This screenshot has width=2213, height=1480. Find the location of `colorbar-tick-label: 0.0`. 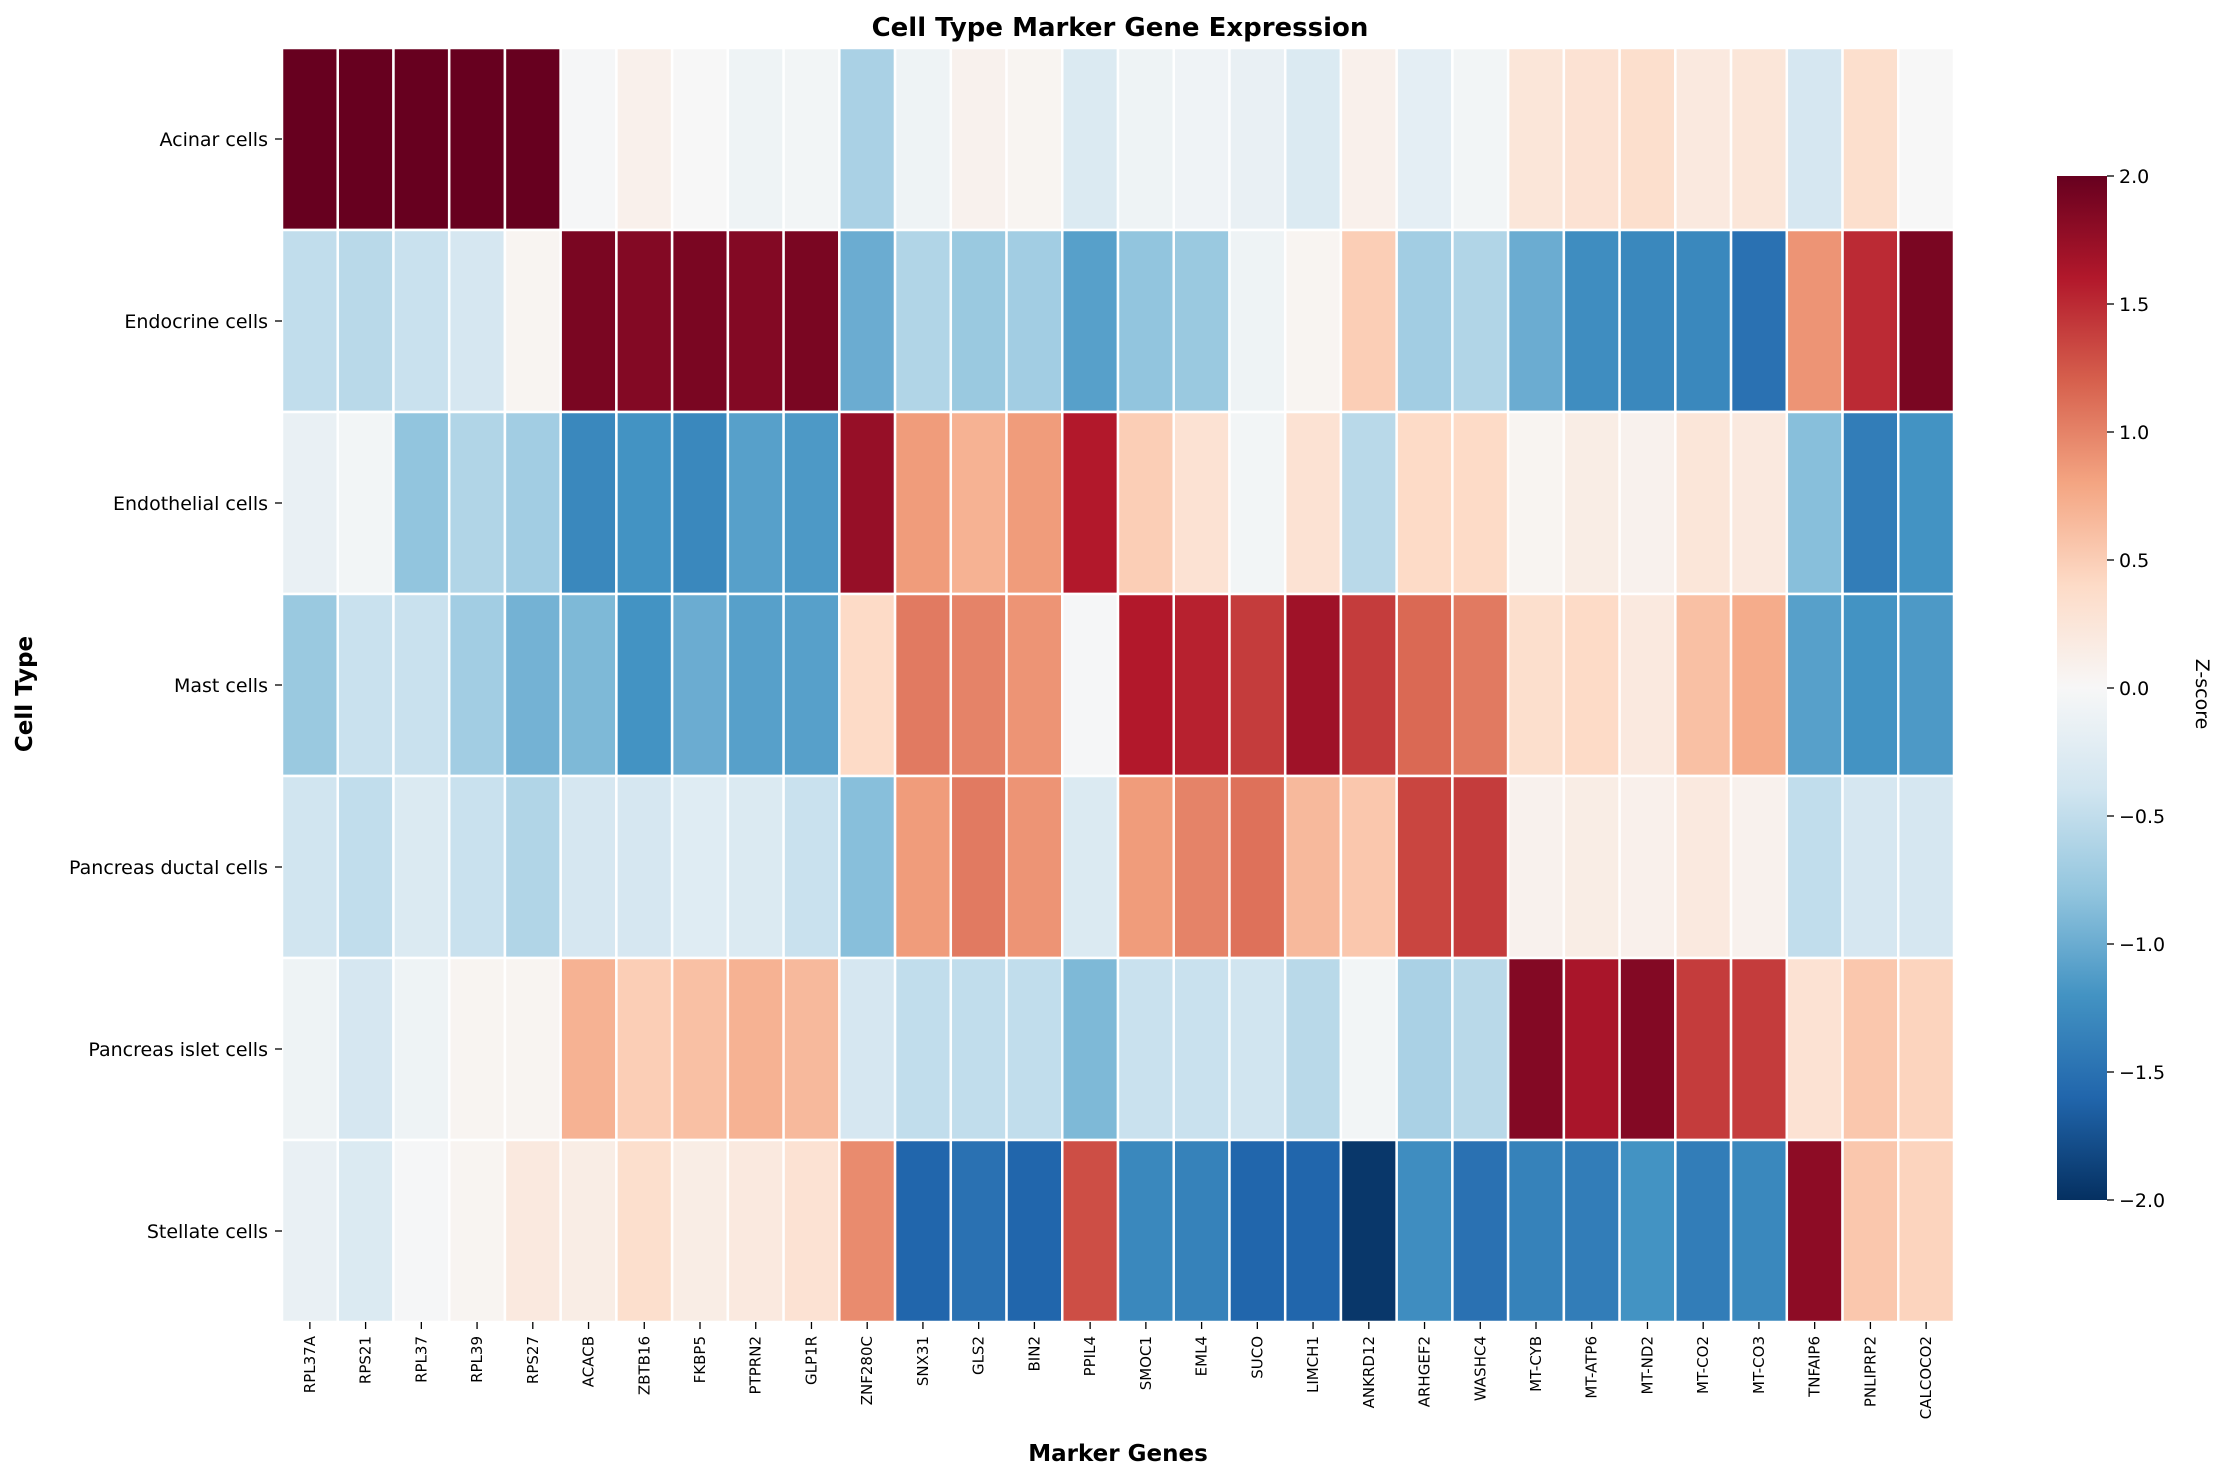

colorbar-tick-label: 0.0 is located at coordinates (2134, 689).